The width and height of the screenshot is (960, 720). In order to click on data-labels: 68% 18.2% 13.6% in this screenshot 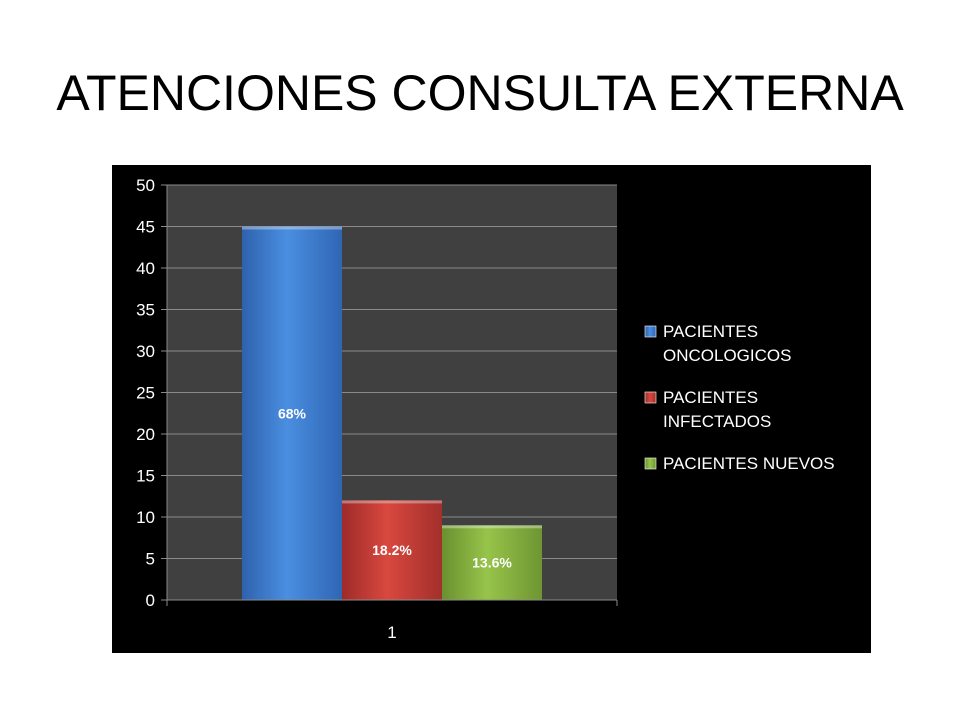, I will do `click(395, 487)`.